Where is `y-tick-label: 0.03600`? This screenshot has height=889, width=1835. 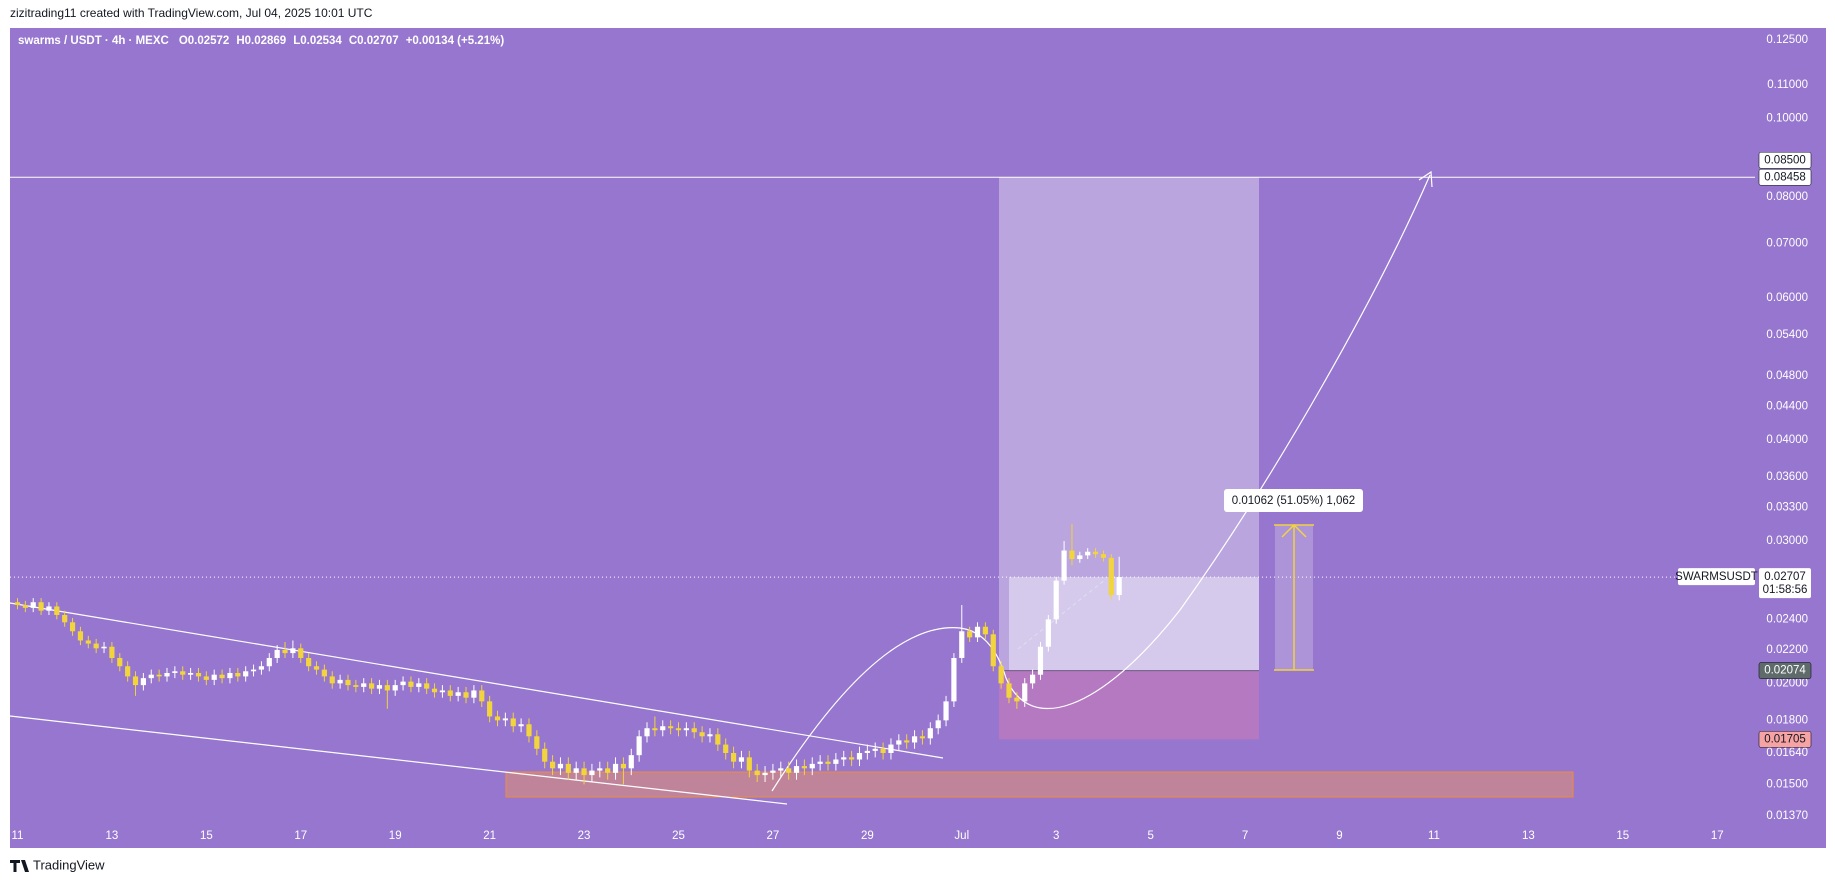
y-tick-label: 0.03600 is located at coordinates (1787, 477).